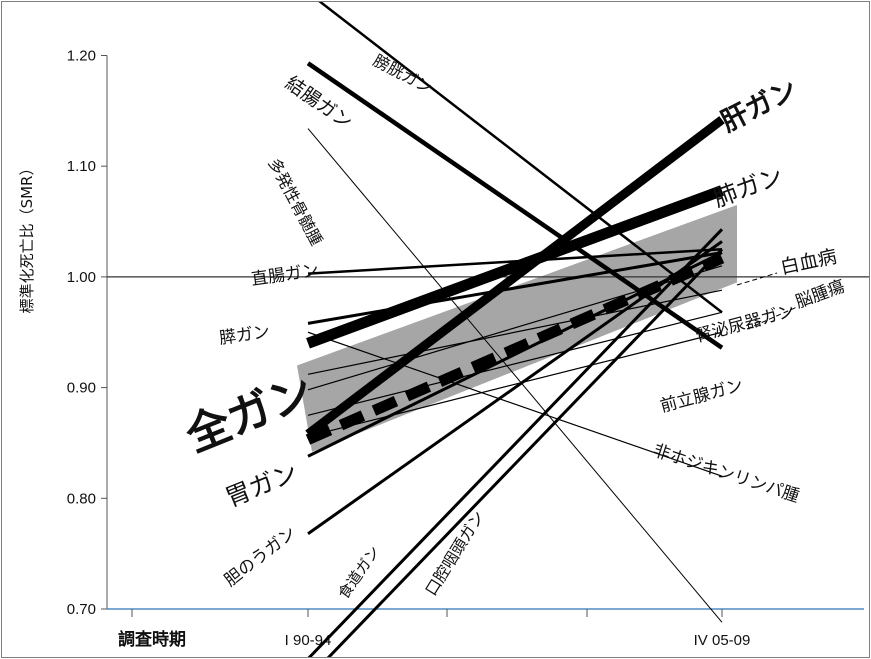  What do you see at coordinates (244, 335) in the screenshot?
I see `series-label-6: 膵ガン` at bounding box center [244, 335].